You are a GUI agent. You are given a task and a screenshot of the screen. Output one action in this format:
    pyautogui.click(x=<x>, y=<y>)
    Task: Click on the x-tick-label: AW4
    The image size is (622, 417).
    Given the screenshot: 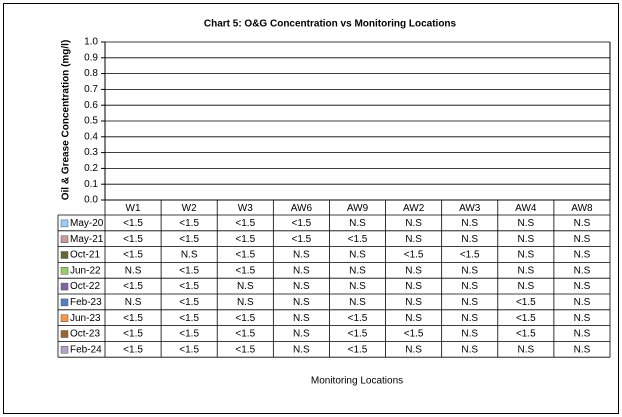 What is the action you would take?
    pyautogui.click(x=526, y=208)
    